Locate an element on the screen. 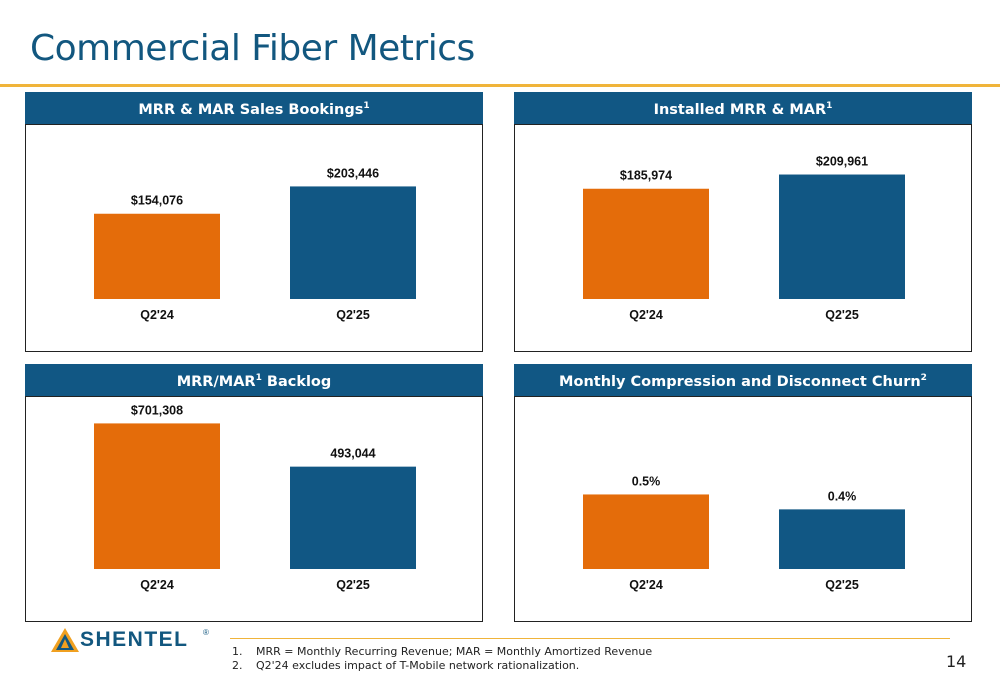  bar-chart: $701,308 Q2'24 493,044 Q2'25 is located at coordinates (255, 497).